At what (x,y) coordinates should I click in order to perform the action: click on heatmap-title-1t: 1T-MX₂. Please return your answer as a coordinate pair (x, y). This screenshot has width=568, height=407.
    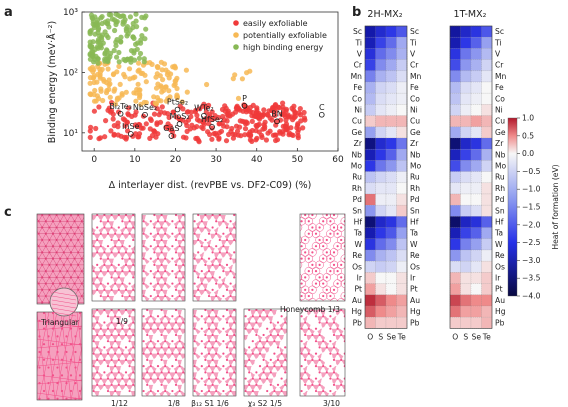
    Looking at the image, I should click on (470, 14).